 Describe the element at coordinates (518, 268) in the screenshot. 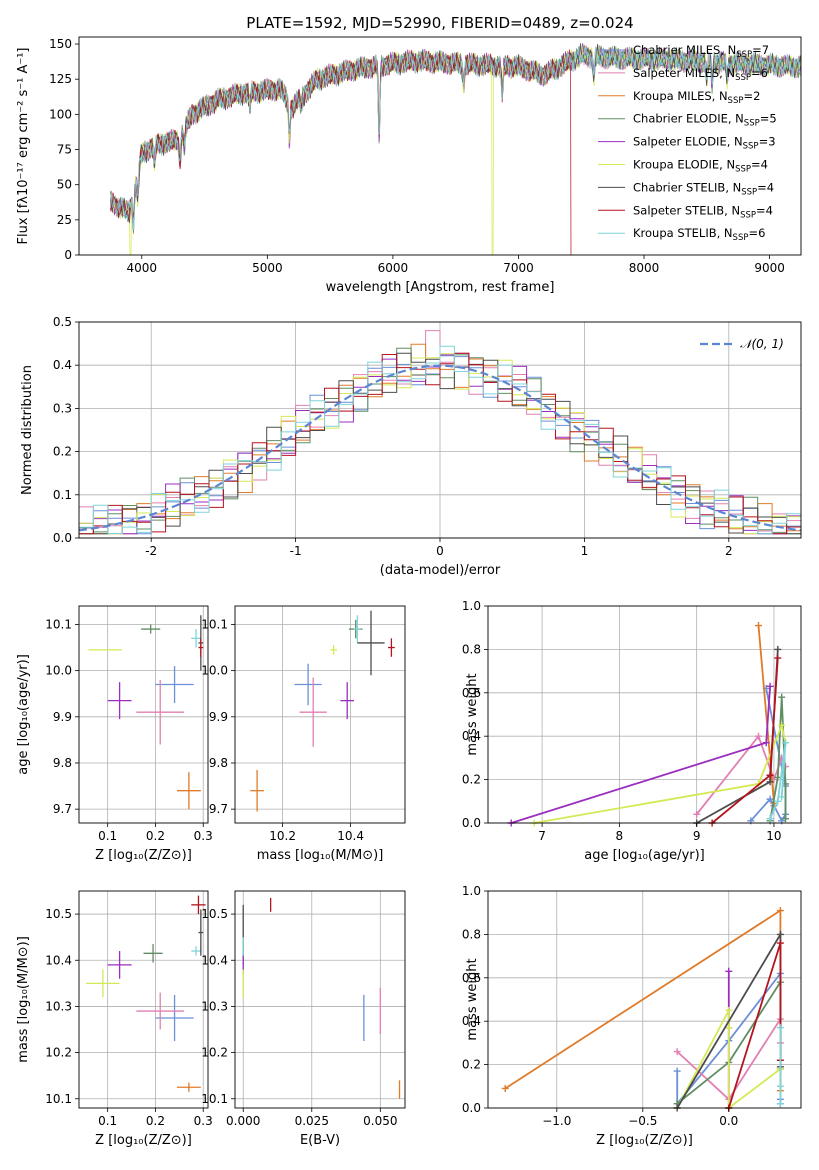

I see `x-tick-label: 7000` at that location.